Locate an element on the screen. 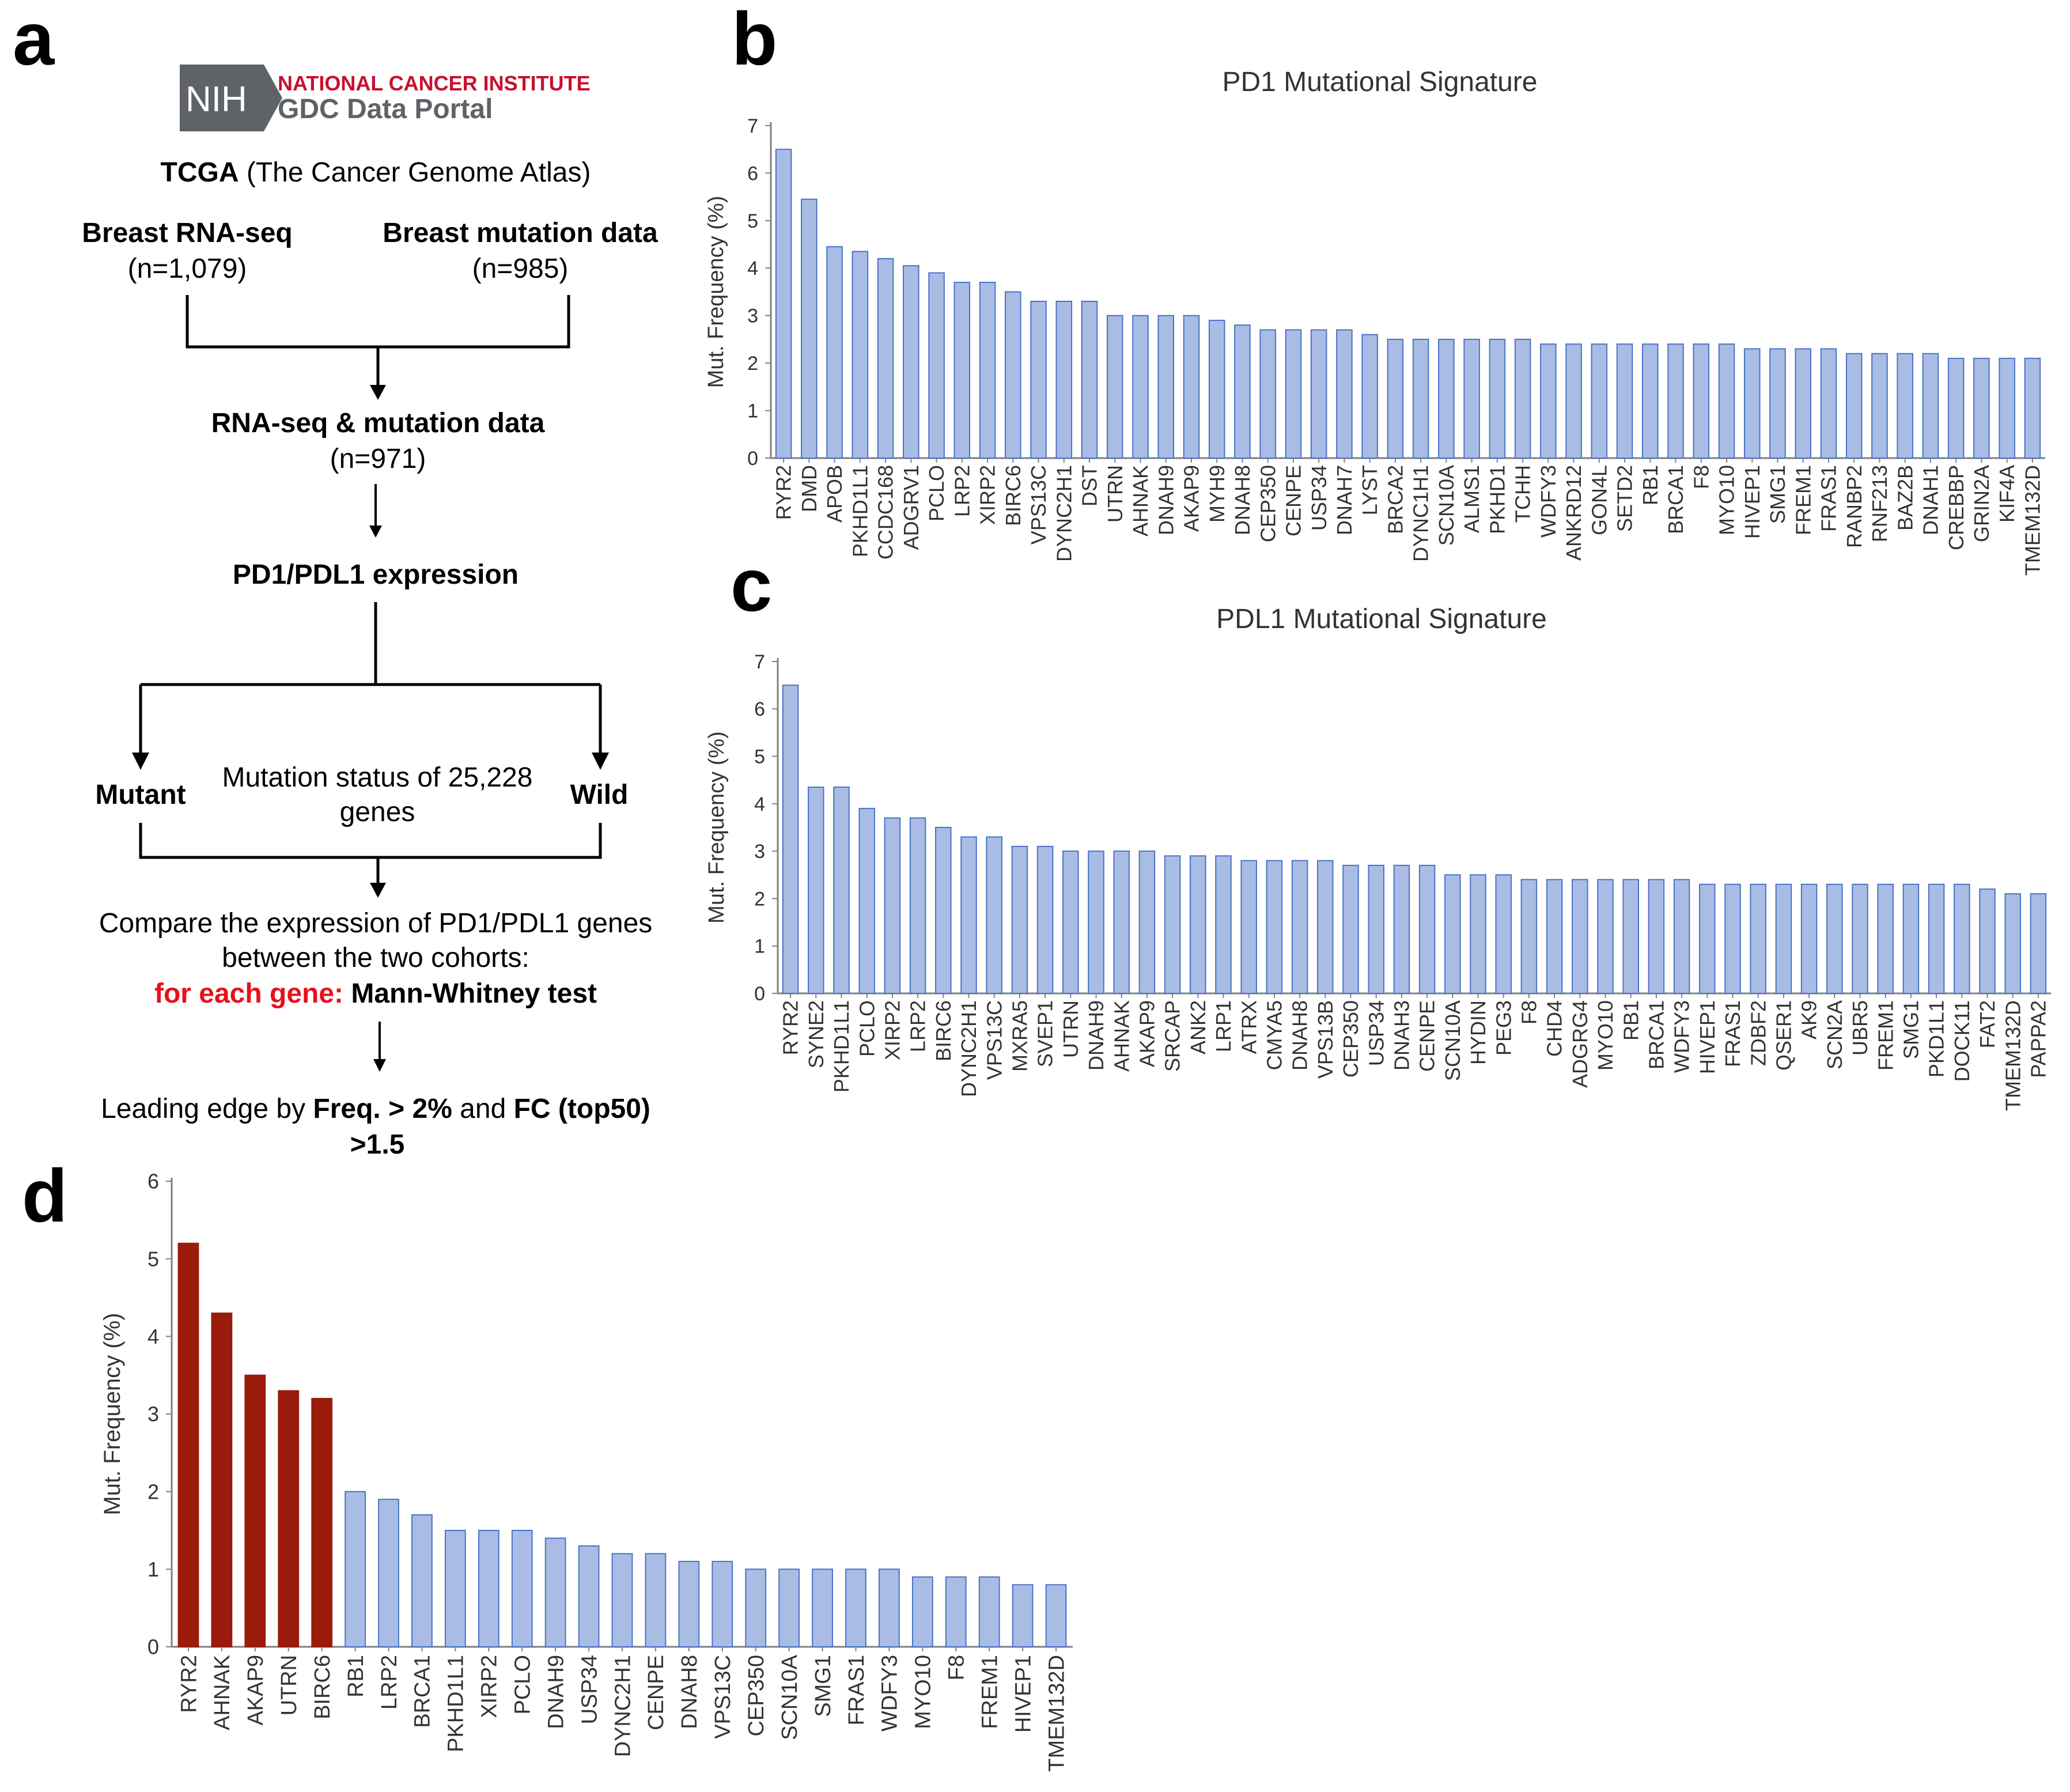  y-tick-label: 6 is located at coordinates (153, 1181).